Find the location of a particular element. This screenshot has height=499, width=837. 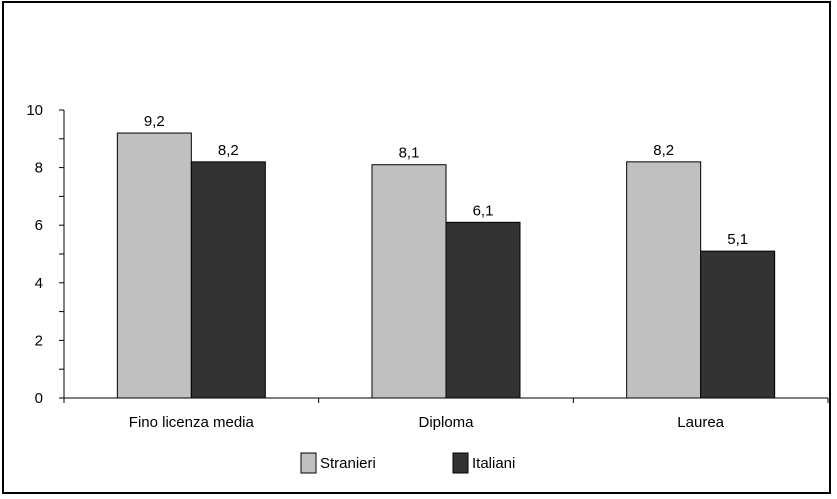

category-label: Laurea is located at coordinates (700, 422).